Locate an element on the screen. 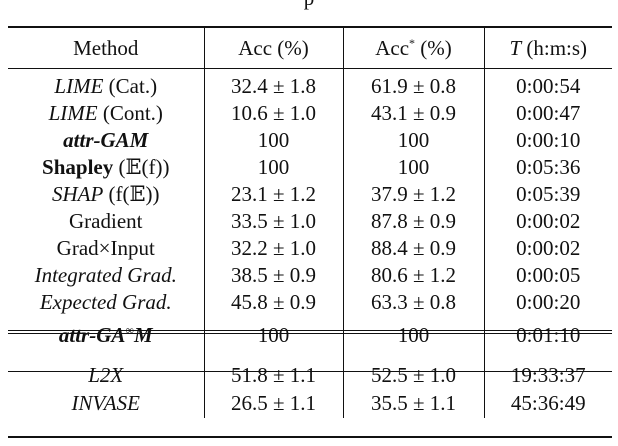 The image size is (618, 446). acc-star-cell: 80.6 ± 1.2 is located at coordinates (413, 275).